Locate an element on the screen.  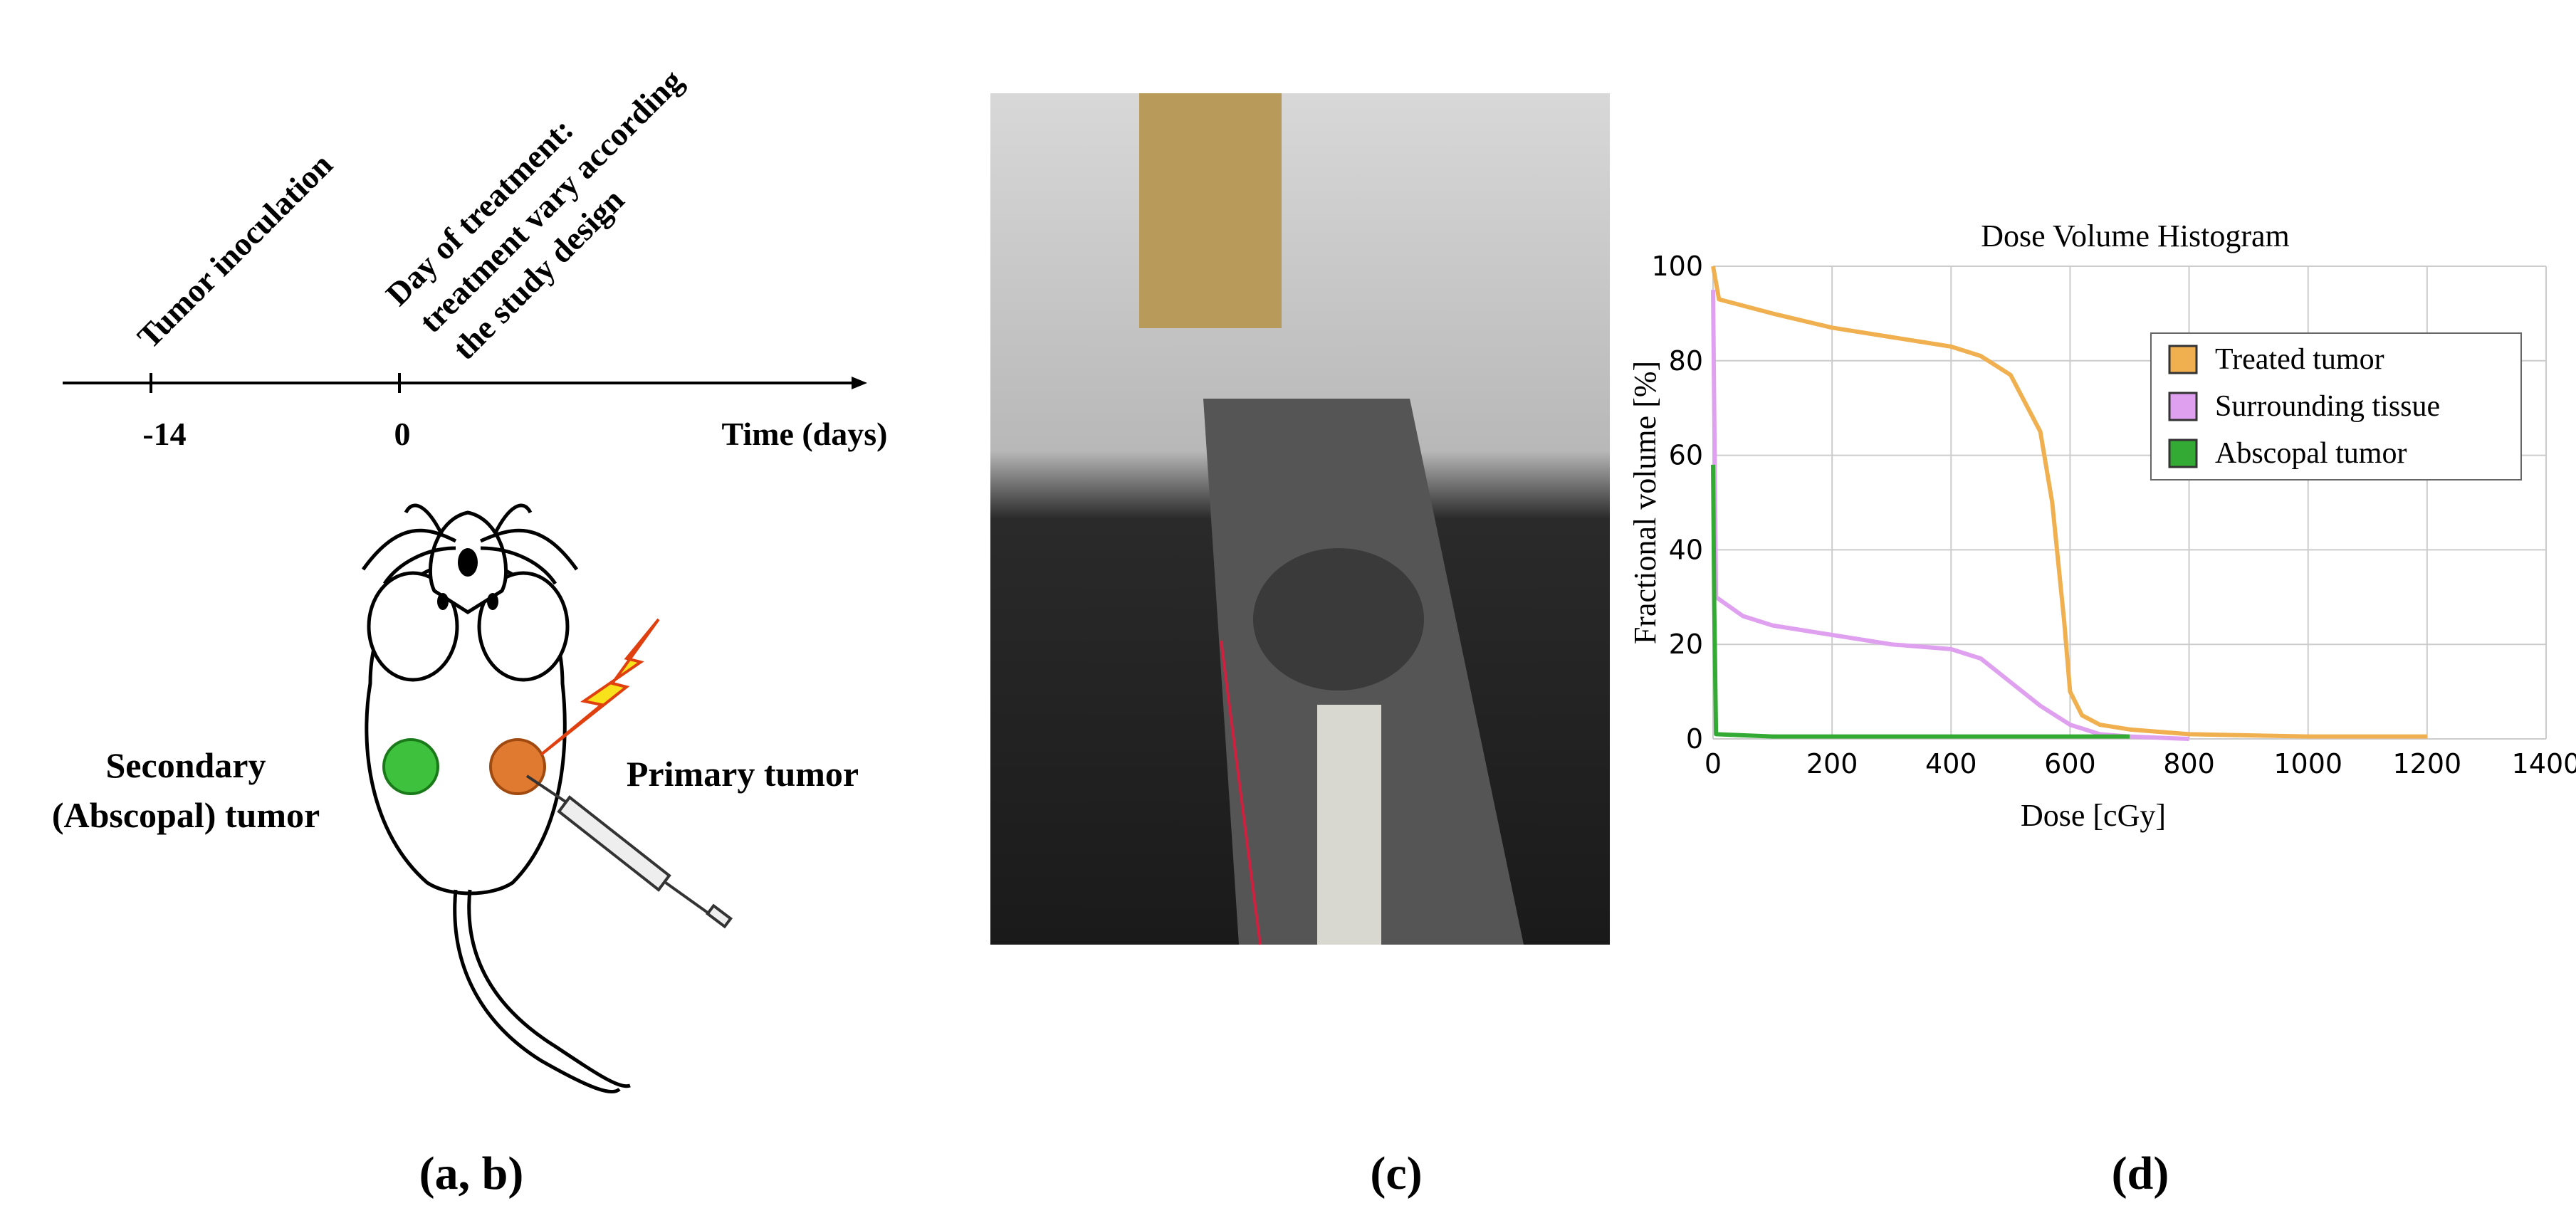
panel-label: (d) is located at coordinates (2140, 1174).